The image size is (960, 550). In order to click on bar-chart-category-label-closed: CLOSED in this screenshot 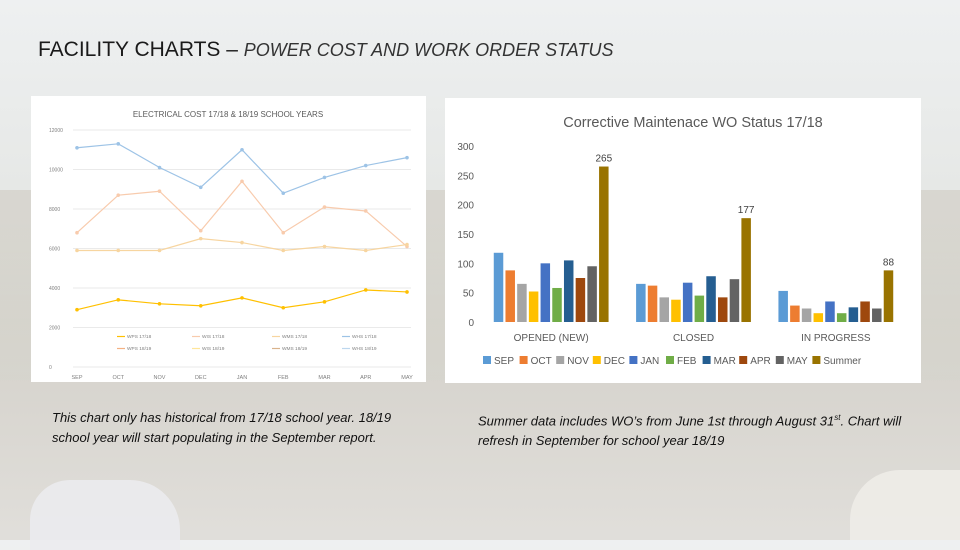, I will do `click(693, 338)`.